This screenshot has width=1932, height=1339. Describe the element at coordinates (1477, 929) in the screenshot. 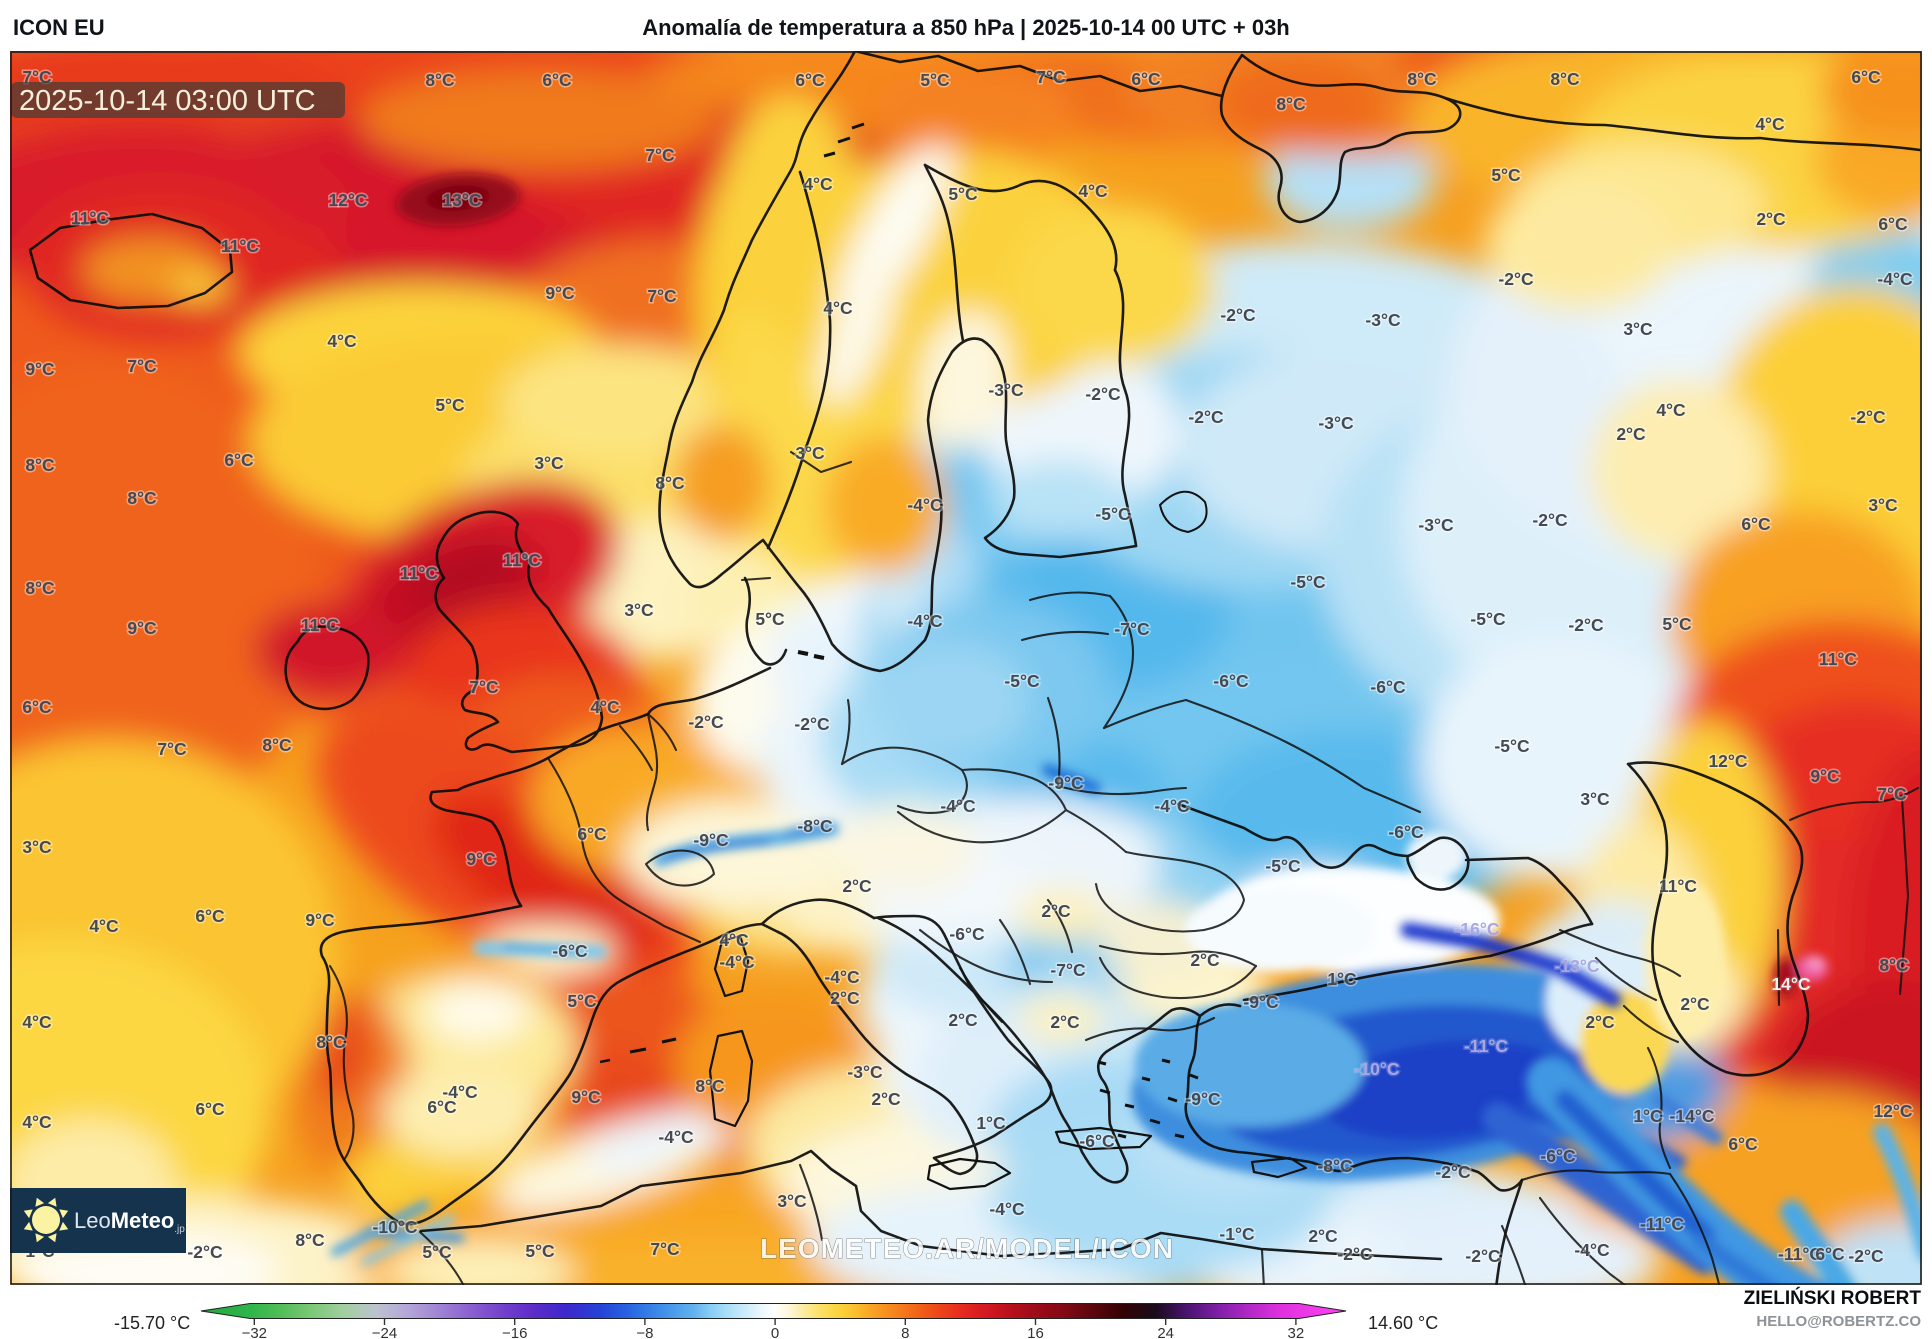

I see `svg-text: -16°C` at that location.